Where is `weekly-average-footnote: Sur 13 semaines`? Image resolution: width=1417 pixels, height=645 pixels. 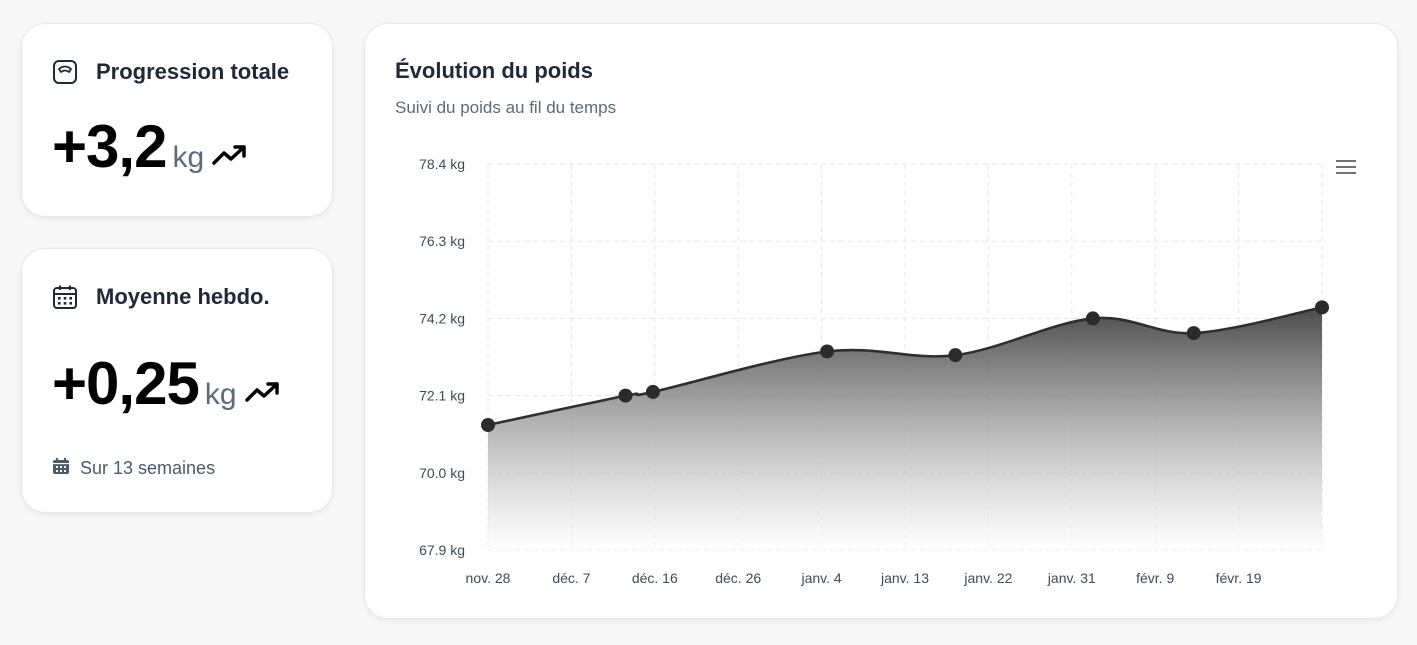 weekly-average-footnote: Sur 13 semaines is located at coordinates (133, 468).